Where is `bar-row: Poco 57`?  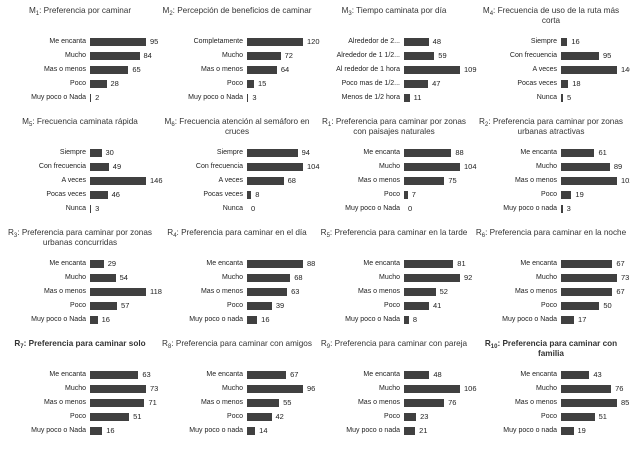
bar-row: Poco 57 is located at coordinates (80, 305).